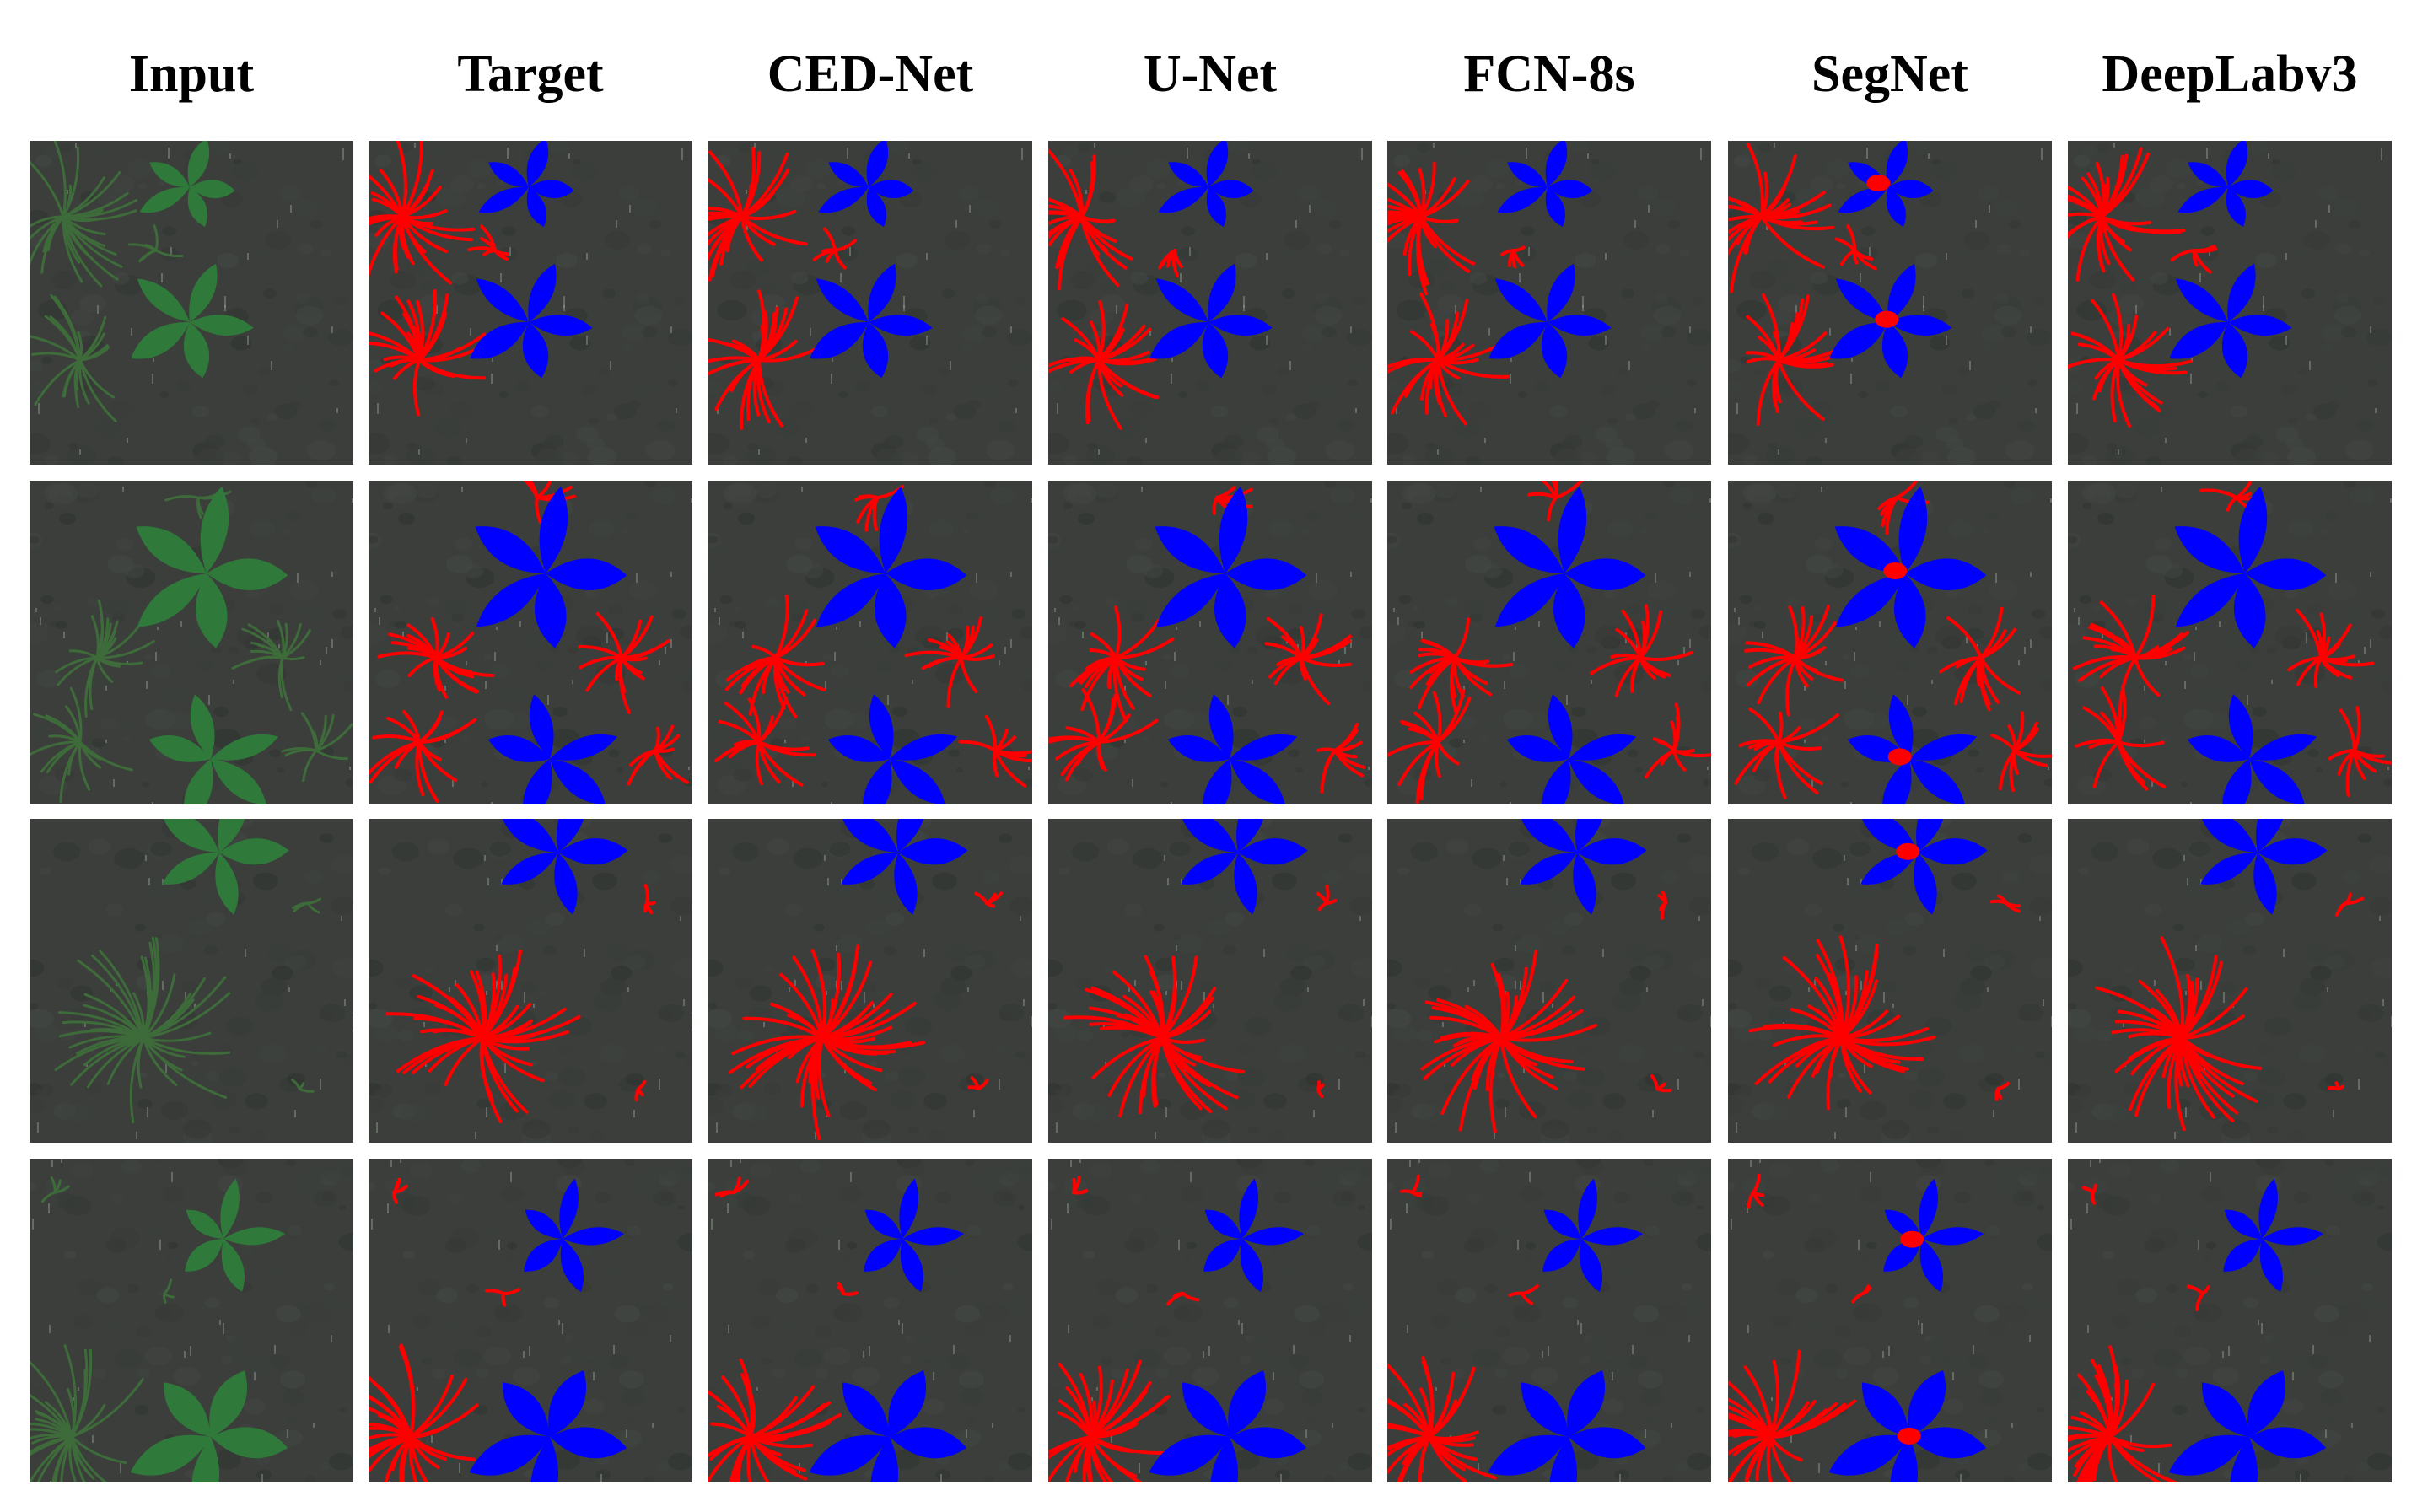  Describe the element at coordinates (530, 74) in the screenshot. I see `column-header-target: Target` at that location.